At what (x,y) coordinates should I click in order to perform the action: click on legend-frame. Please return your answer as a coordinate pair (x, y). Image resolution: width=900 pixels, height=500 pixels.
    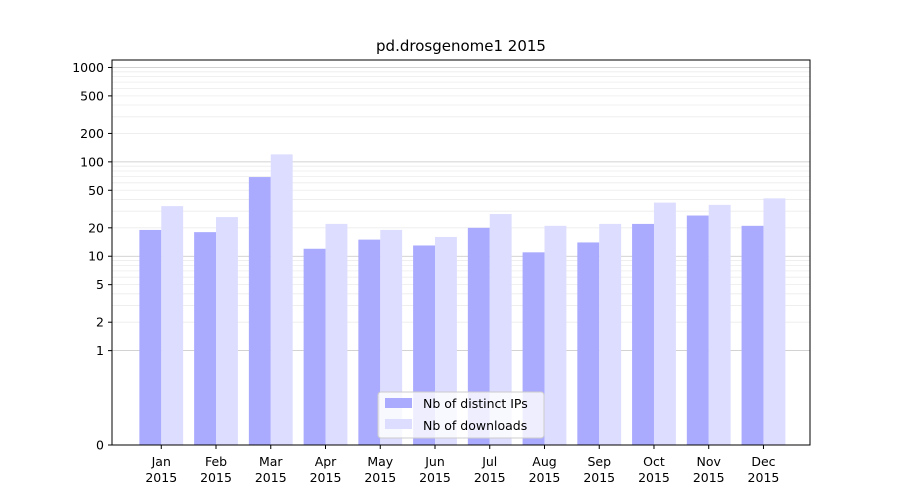
    Looking at the image, I should click on (461, 415).